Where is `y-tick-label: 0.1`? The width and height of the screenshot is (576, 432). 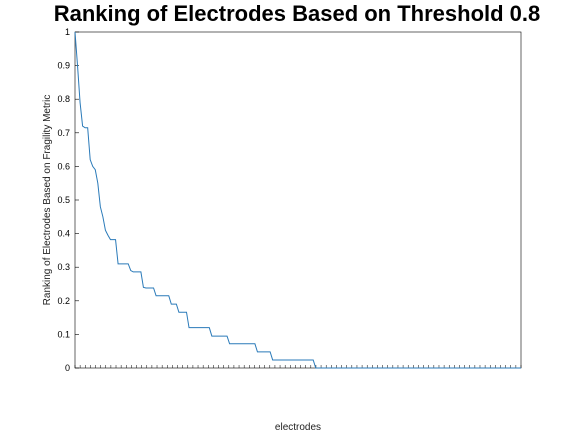 y-tick-label: 0.1 is located at coordinates (63, 334).